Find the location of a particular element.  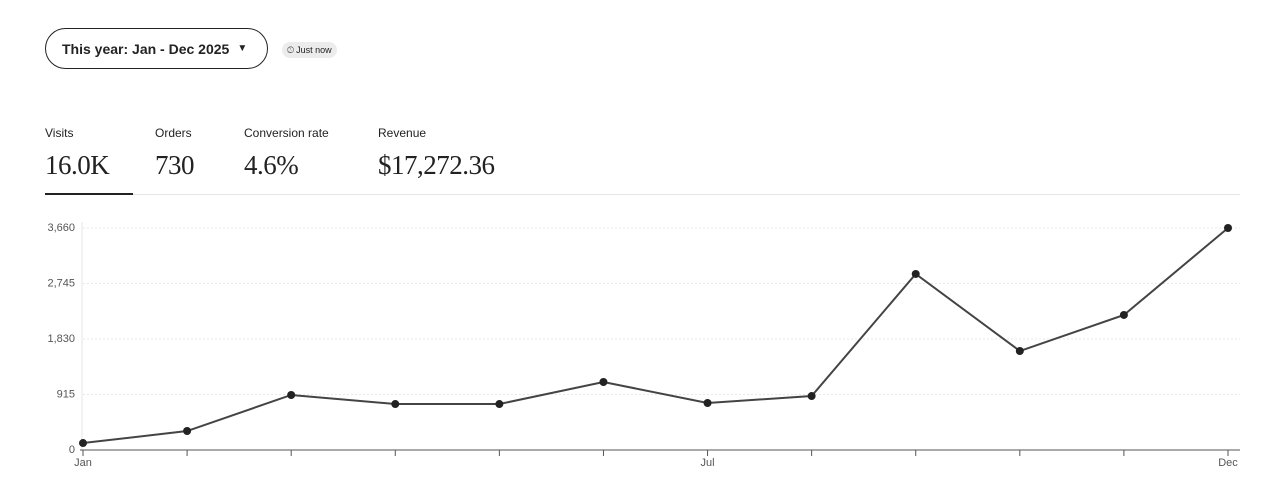

metric: Visits 16.0K is located at coordinates (77, 153).